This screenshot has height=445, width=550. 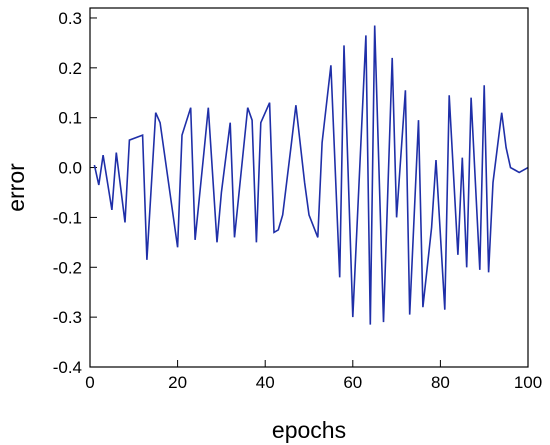 I want to click on y-tick-label: 0.1, so click(x=70, y=118).